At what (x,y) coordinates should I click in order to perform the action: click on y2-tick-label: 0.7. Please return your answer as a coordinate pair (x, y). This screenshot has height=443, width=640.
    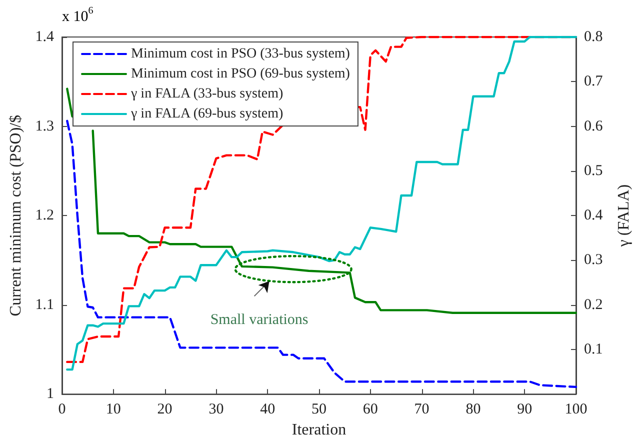
    Looking at the image, I should click on (594, 82).